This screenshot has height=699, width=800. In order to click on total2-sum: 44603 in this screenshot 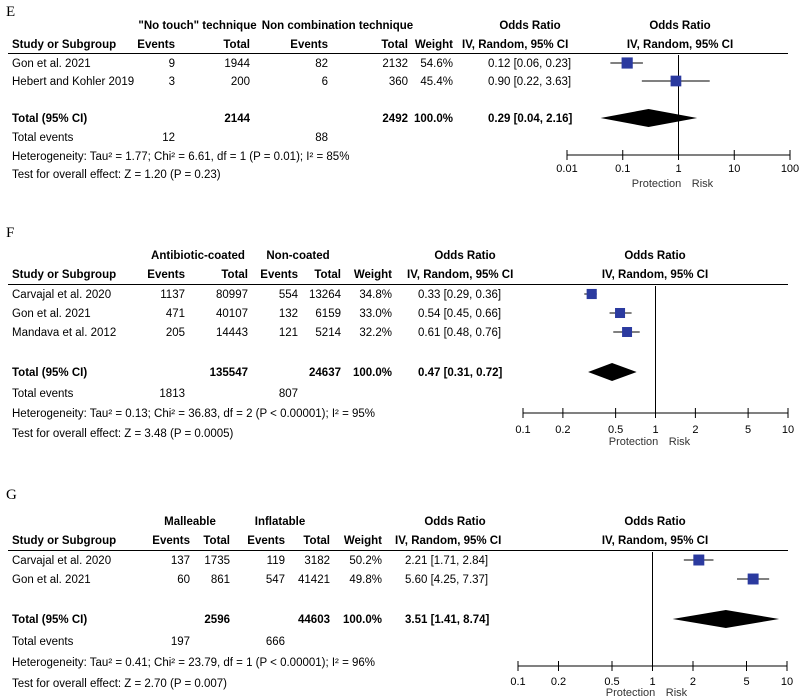, I will do `click(314, 620)`.